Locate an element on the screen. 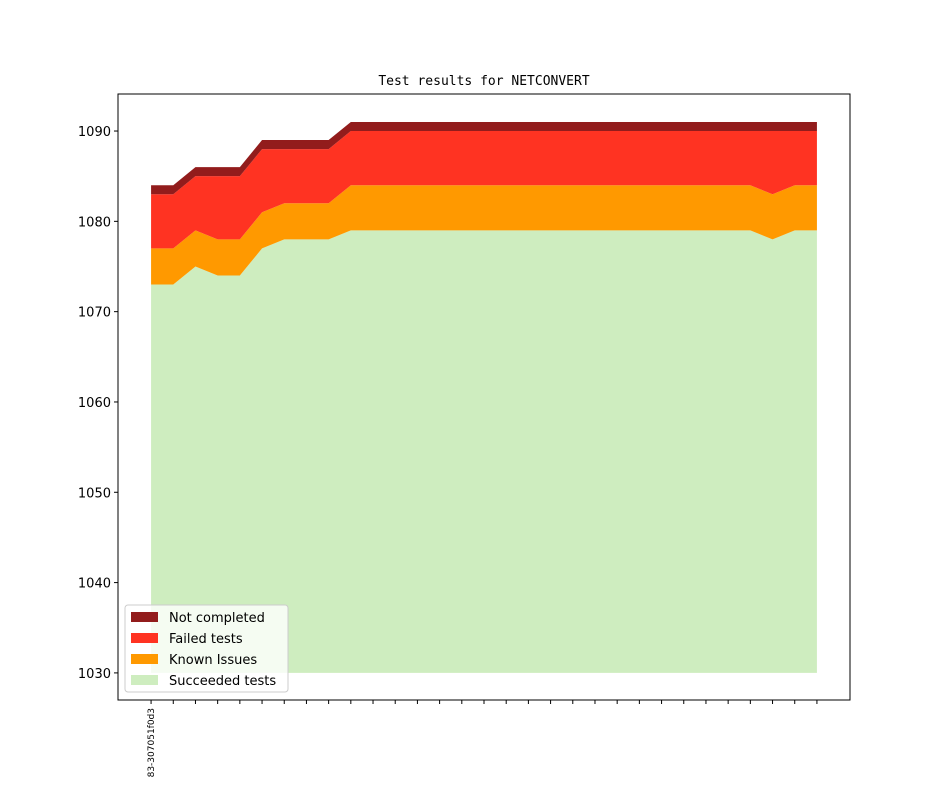  legend-label: Known Issues is located at coordinates (213, 660).